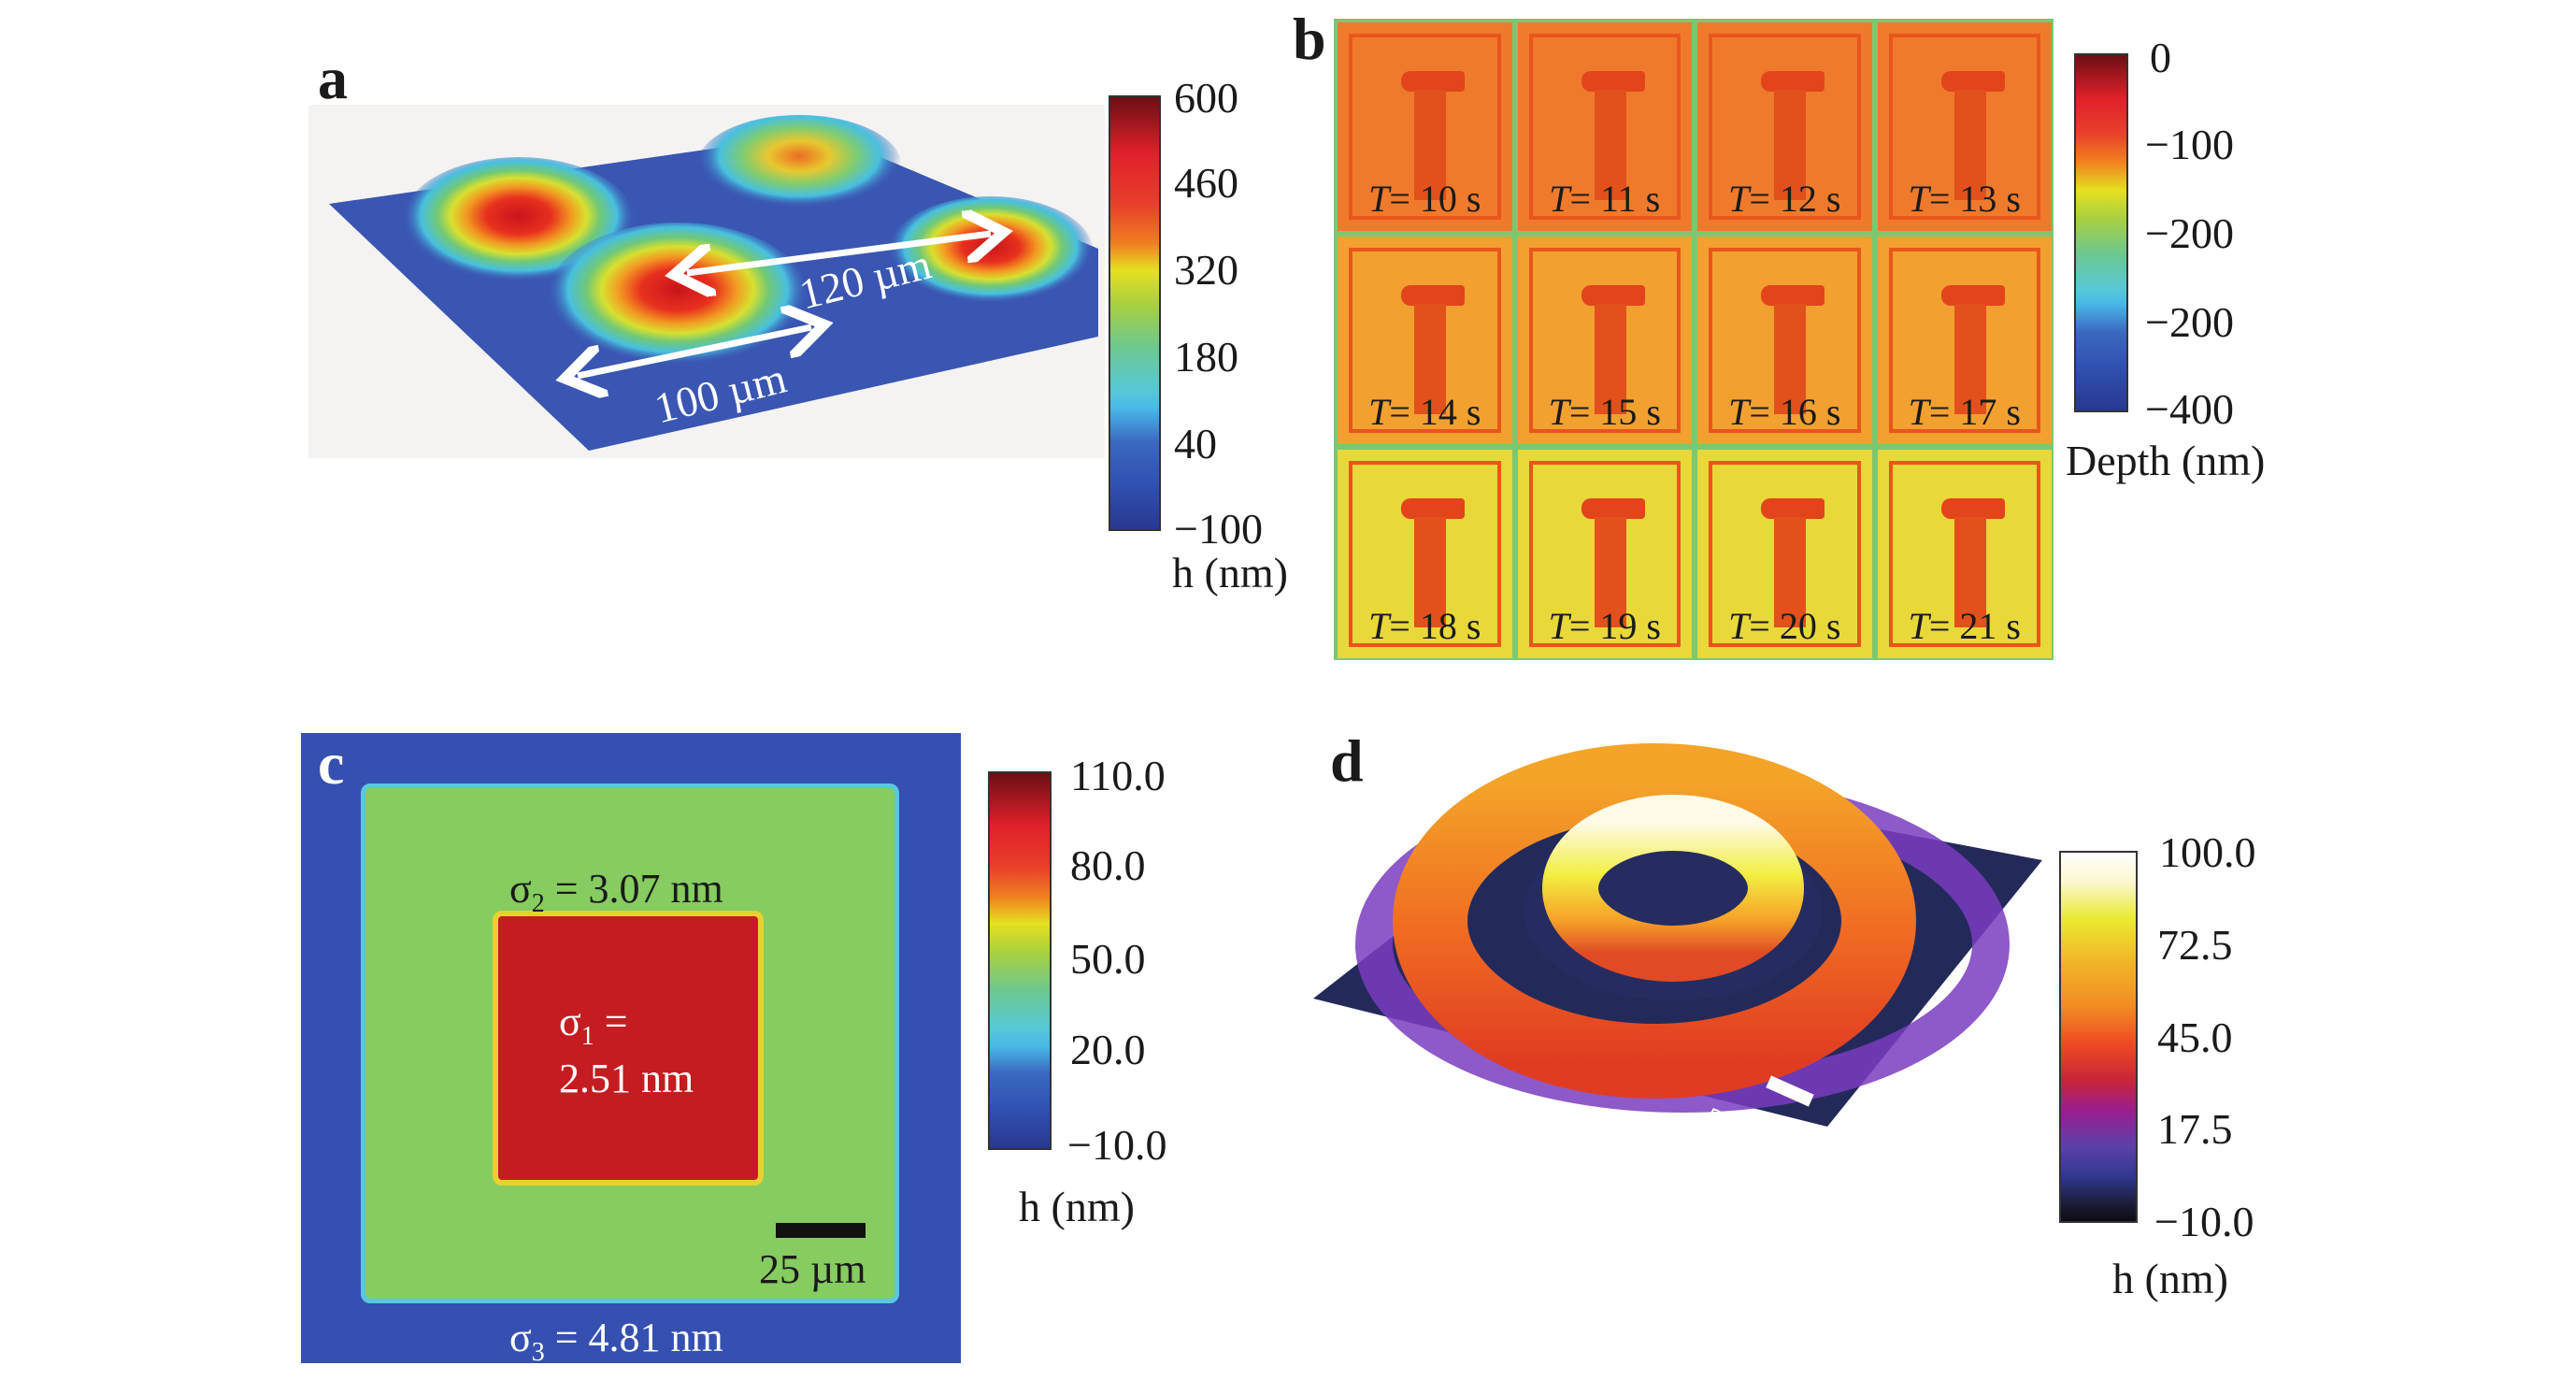 This screenshot has height=1380, width=2576. I want to click on tick-label: −400, so click(2189, 409).